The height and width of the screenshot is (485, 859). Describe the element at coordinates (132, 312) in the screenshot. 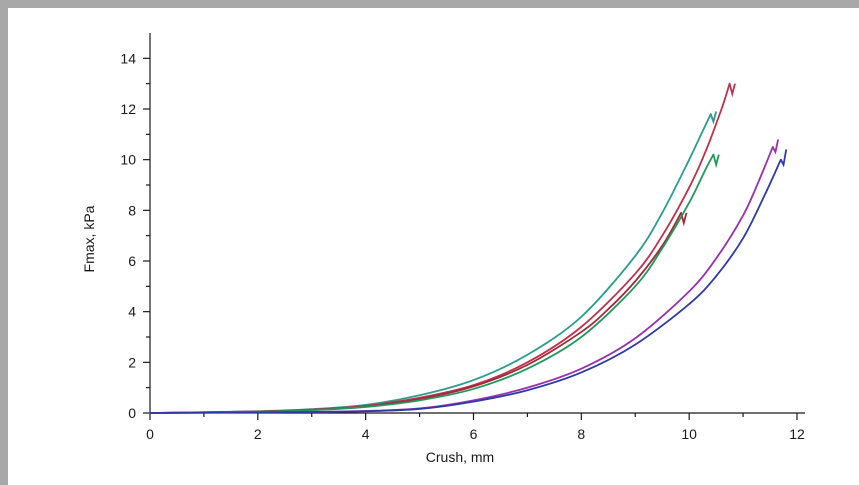

I see `y-tick-label: 4` at that location.